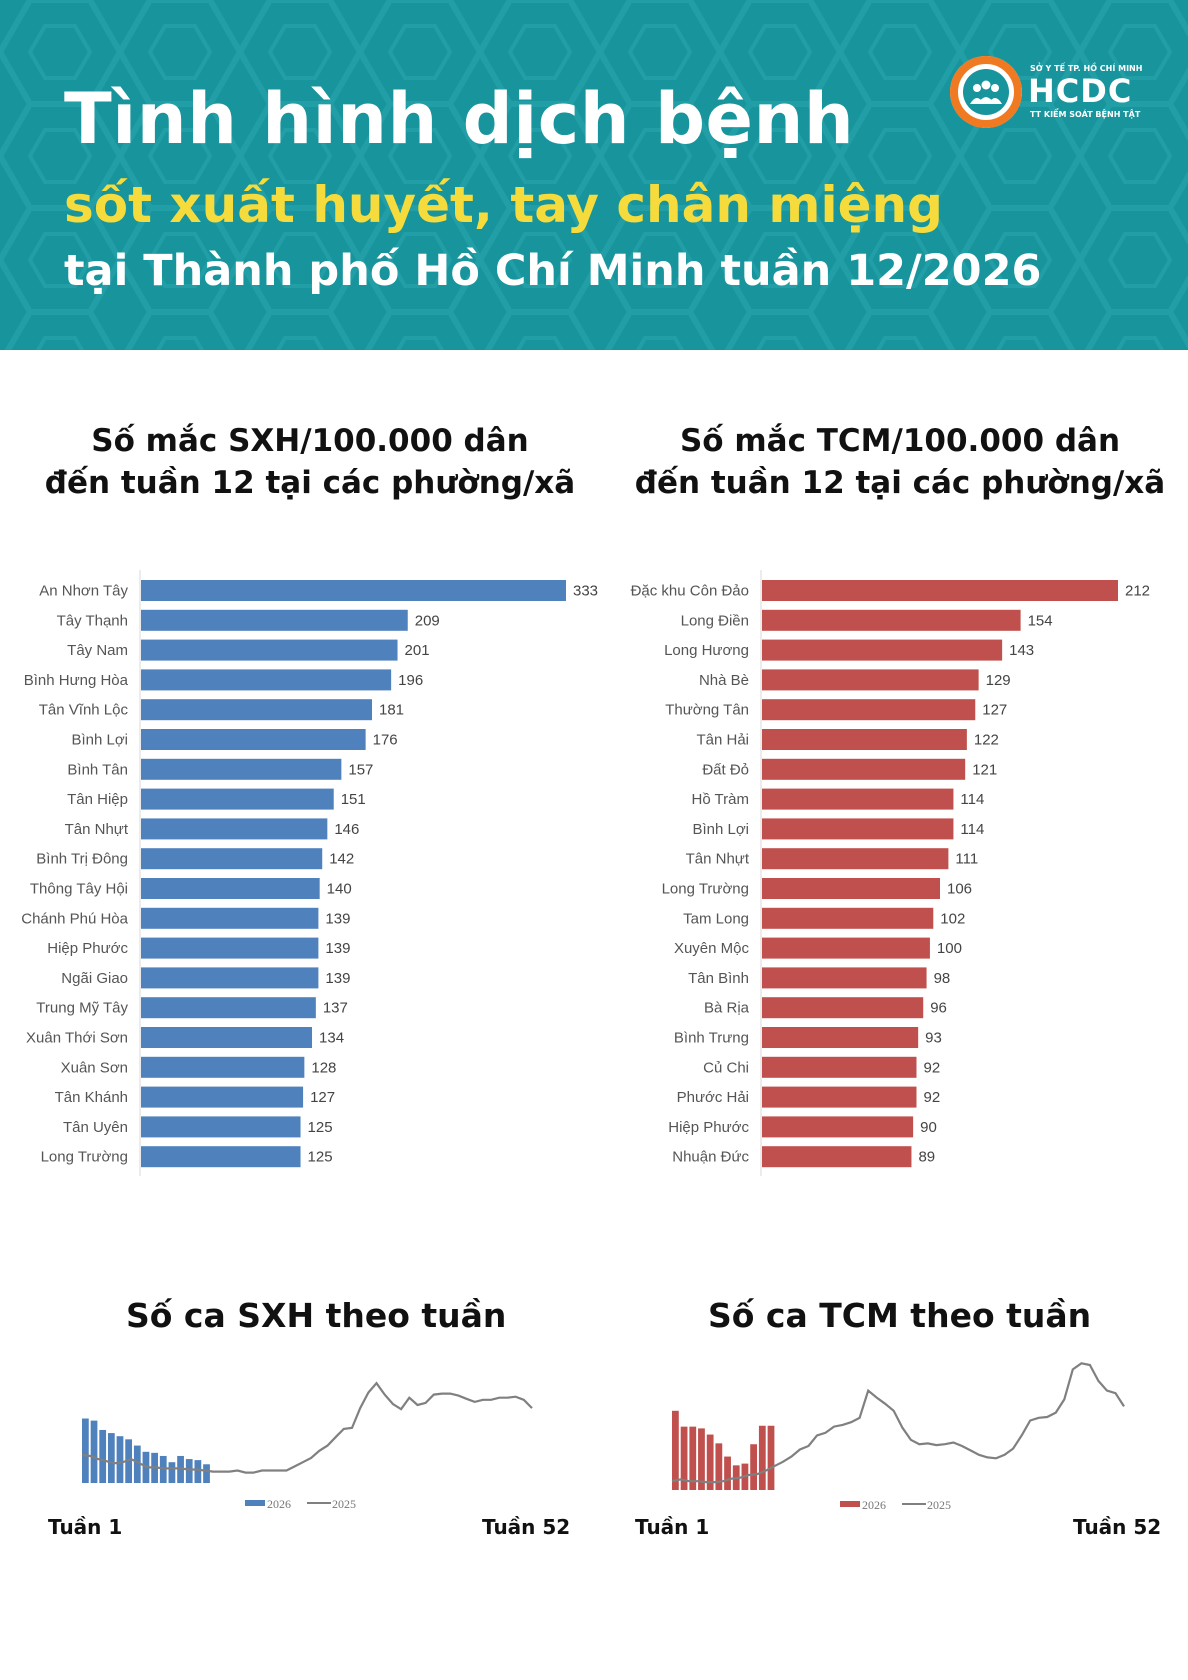 The width and height of the screenshot is (1188, 1680). What do you see at coordinates (986, 92) in the screenshot?
I see `hcdc-emblem-icon` at bounding box center [986, 92].